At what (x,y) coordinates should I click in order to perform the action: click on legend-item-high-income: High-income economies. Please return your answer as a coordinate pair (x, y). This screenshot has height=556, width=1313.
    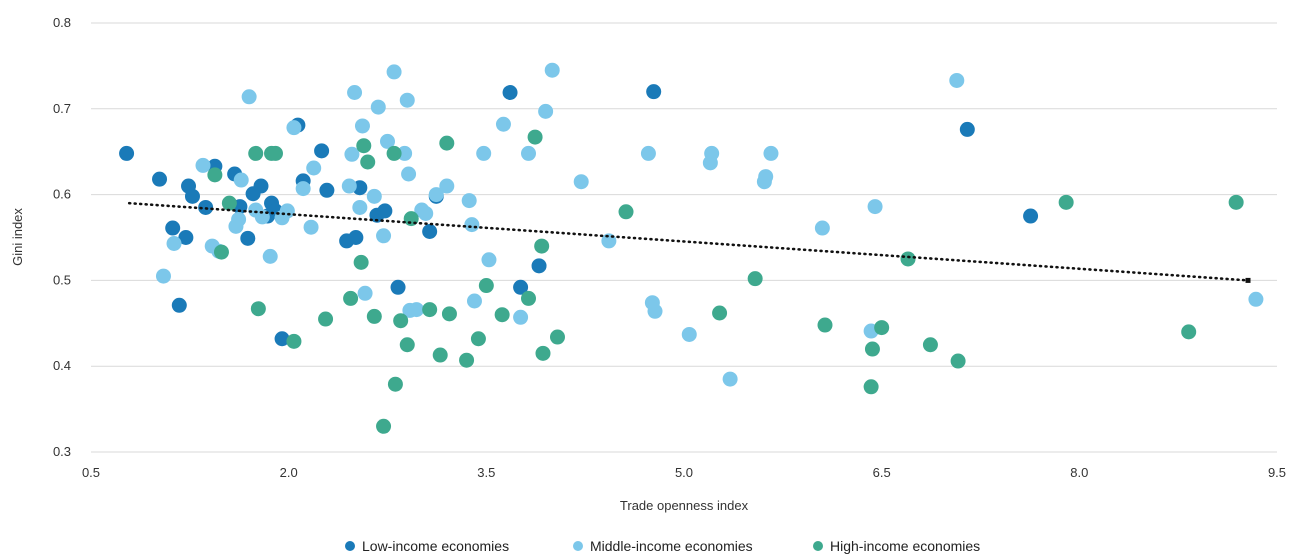
    Looking at the image, I should click on (896, 546).